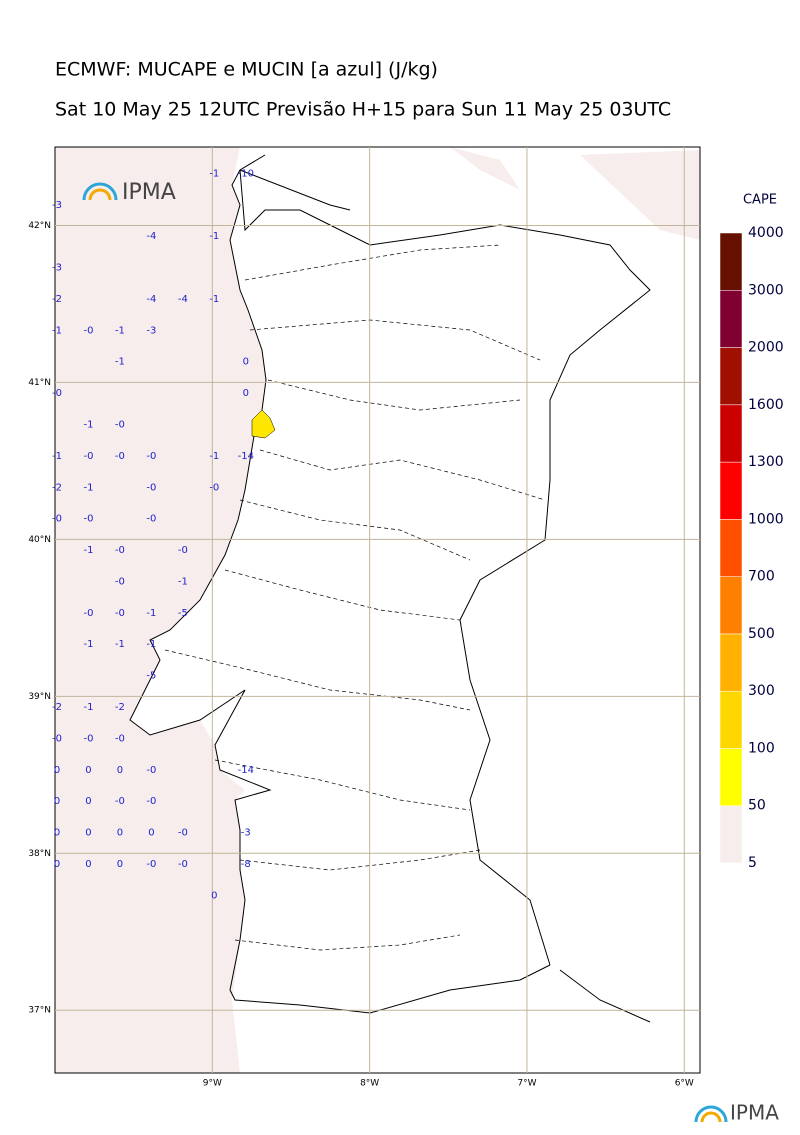 The height and width of the screenshot is (1135, 800). Describe the element at coordinates (575, 193) in the screenshot. I see `land-shading` at that location.